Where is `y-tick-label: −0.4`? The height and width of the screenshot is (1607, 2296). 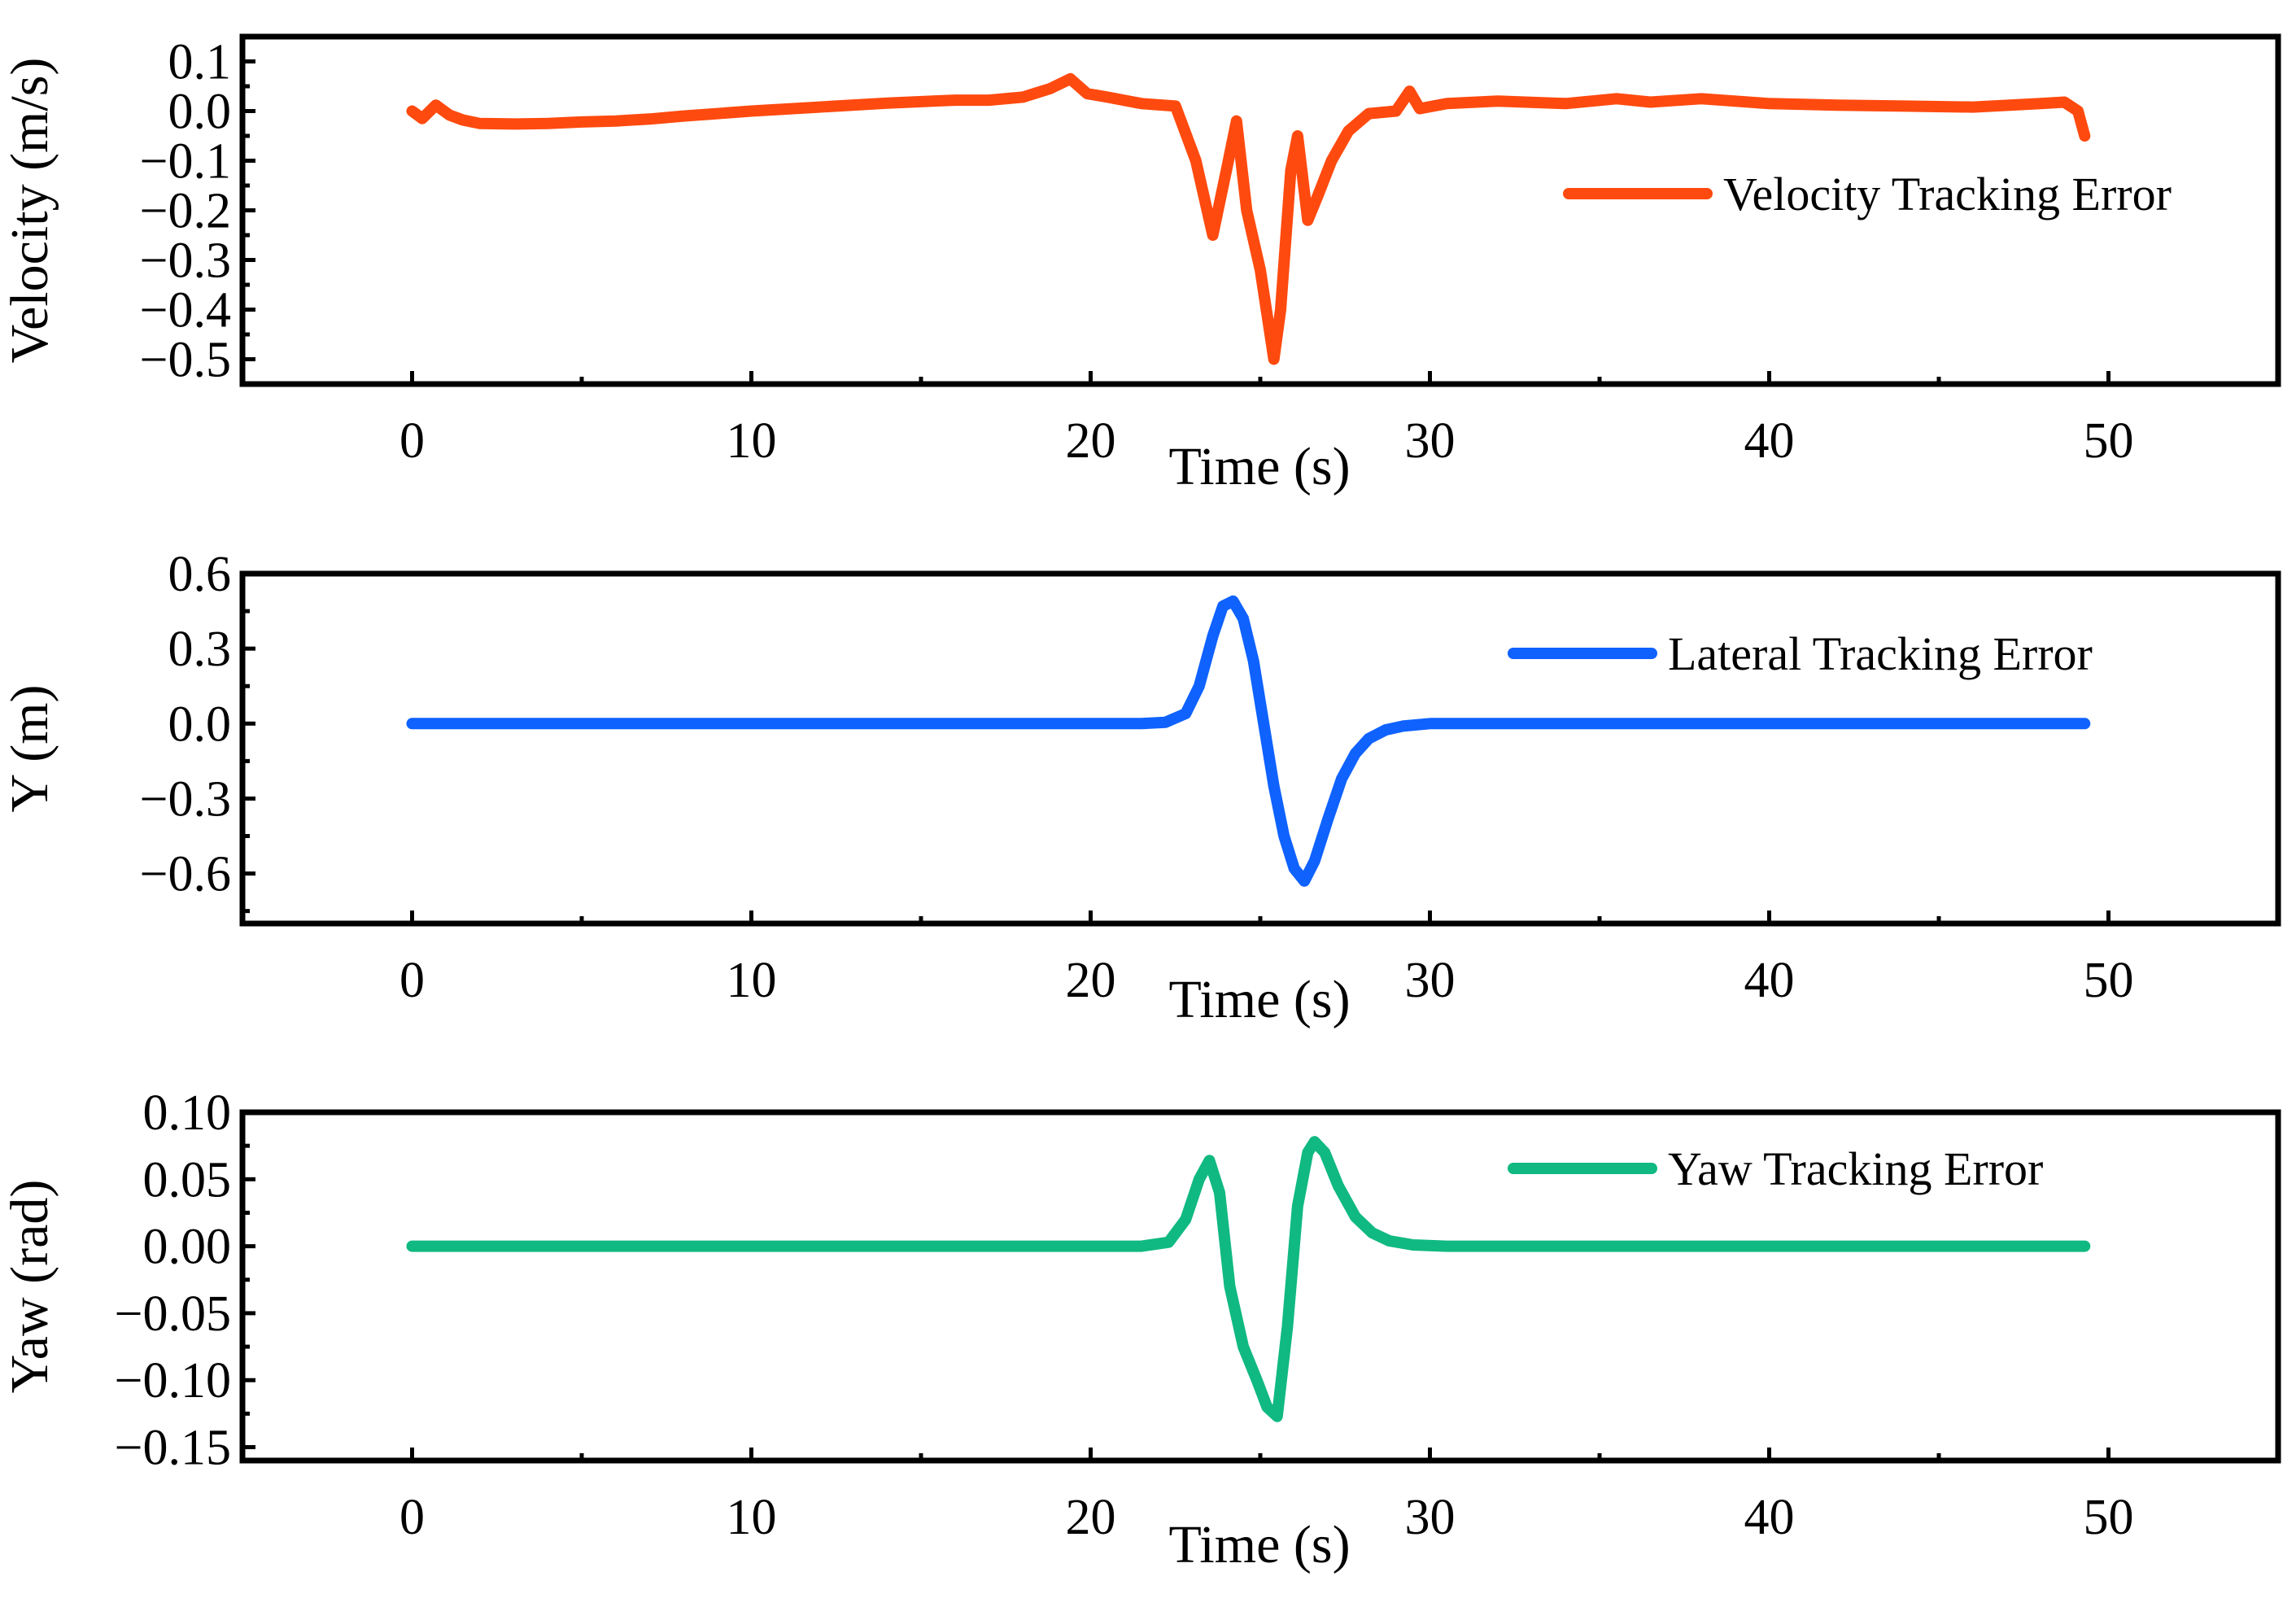 y-tick-label: −0.4 is located at coordinates (185, 310).